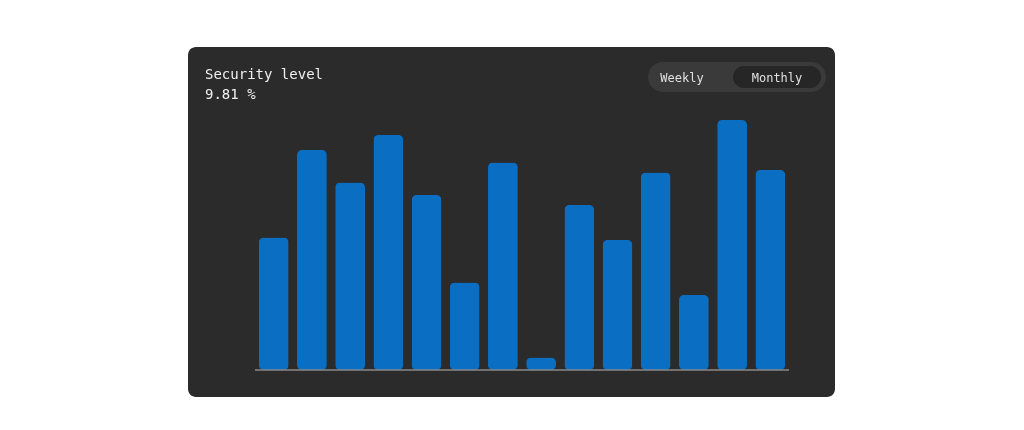  What do you see at coordinates (777, 78) in the screenshot?
I see `text: Monthly` at bounding box center [777, 78].